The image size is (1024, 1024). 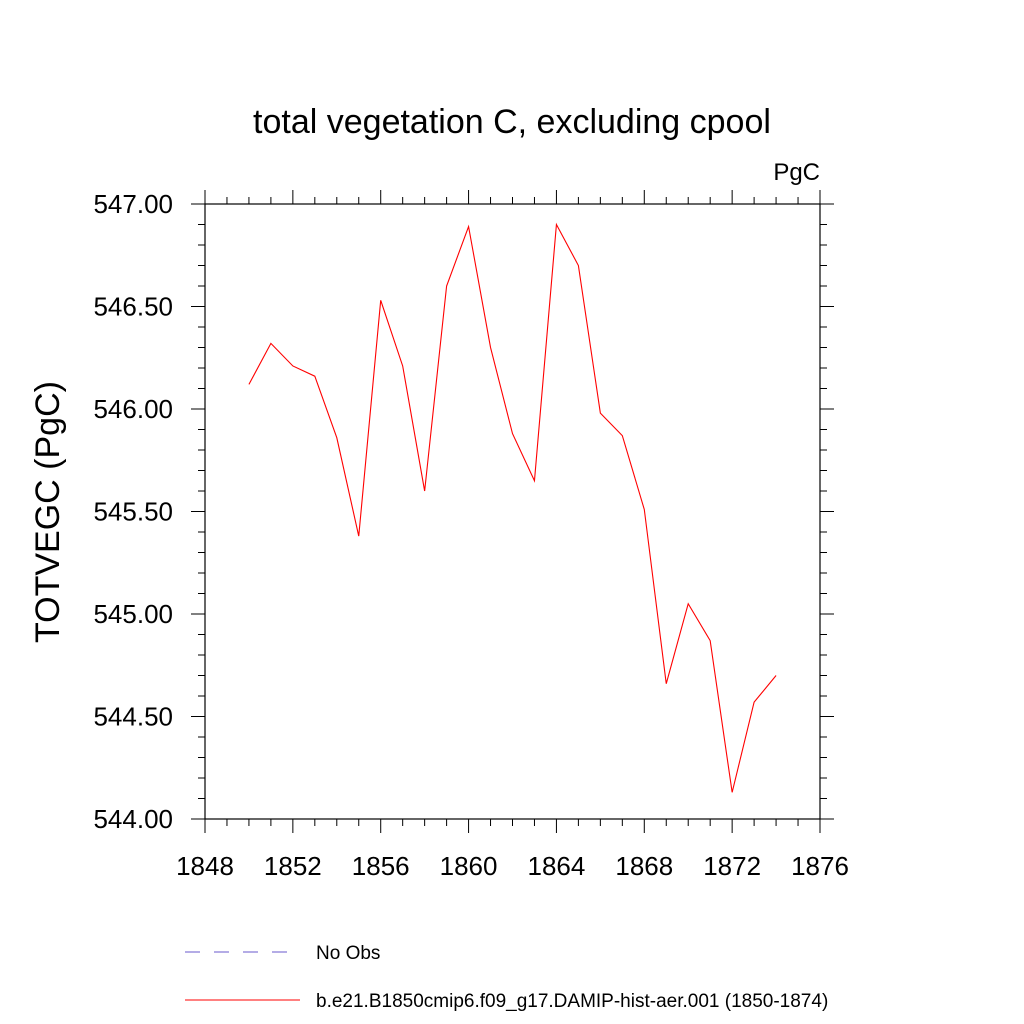 I want to click on chart-title: total vegetation C, excluding cpool, so click(x=512, y=122).